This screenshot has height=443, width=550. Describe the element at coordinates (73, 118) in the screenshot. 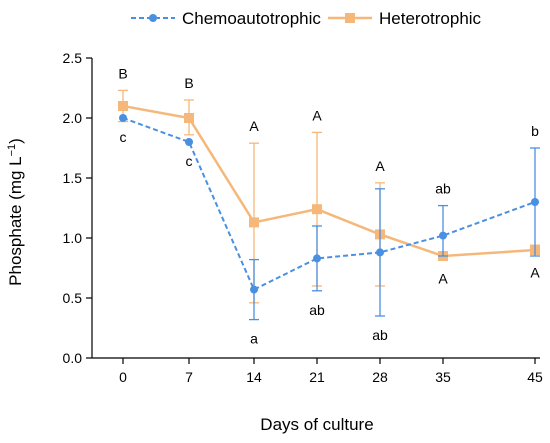

I see `y-tick-label: 2.0` at that location.